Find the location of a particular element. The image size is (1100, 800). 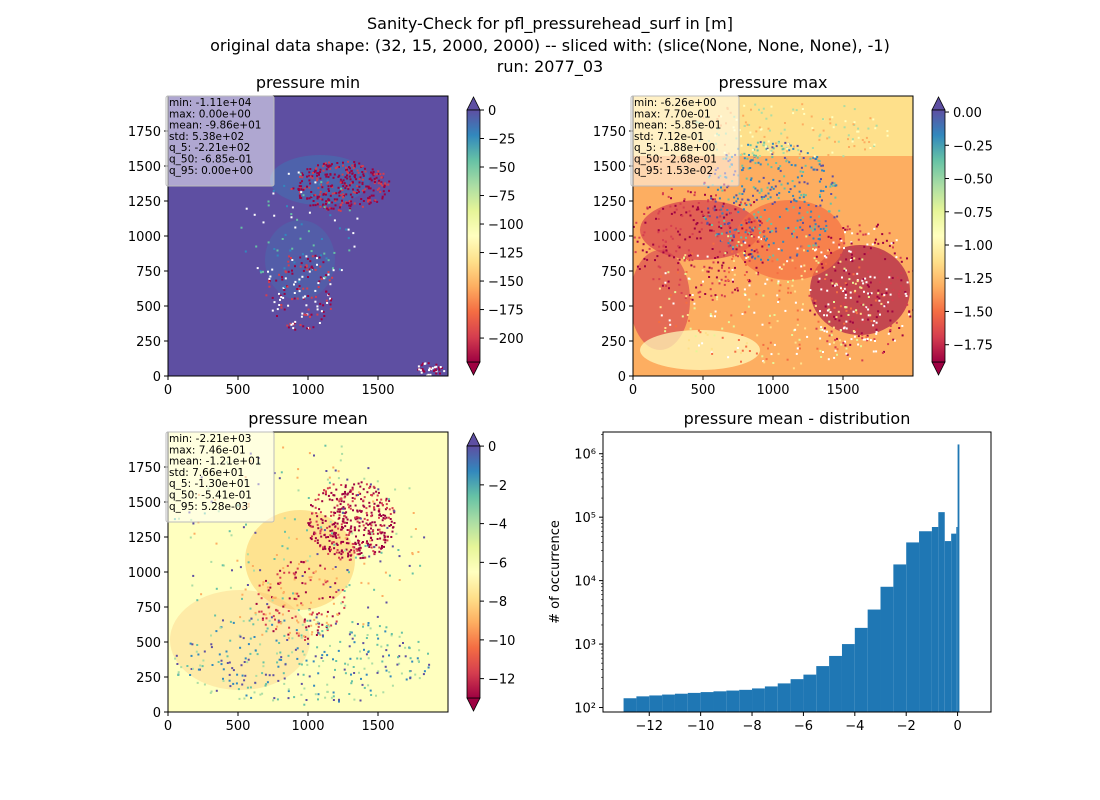

x-tick-label: 0 is located at coordinates (633, 390).